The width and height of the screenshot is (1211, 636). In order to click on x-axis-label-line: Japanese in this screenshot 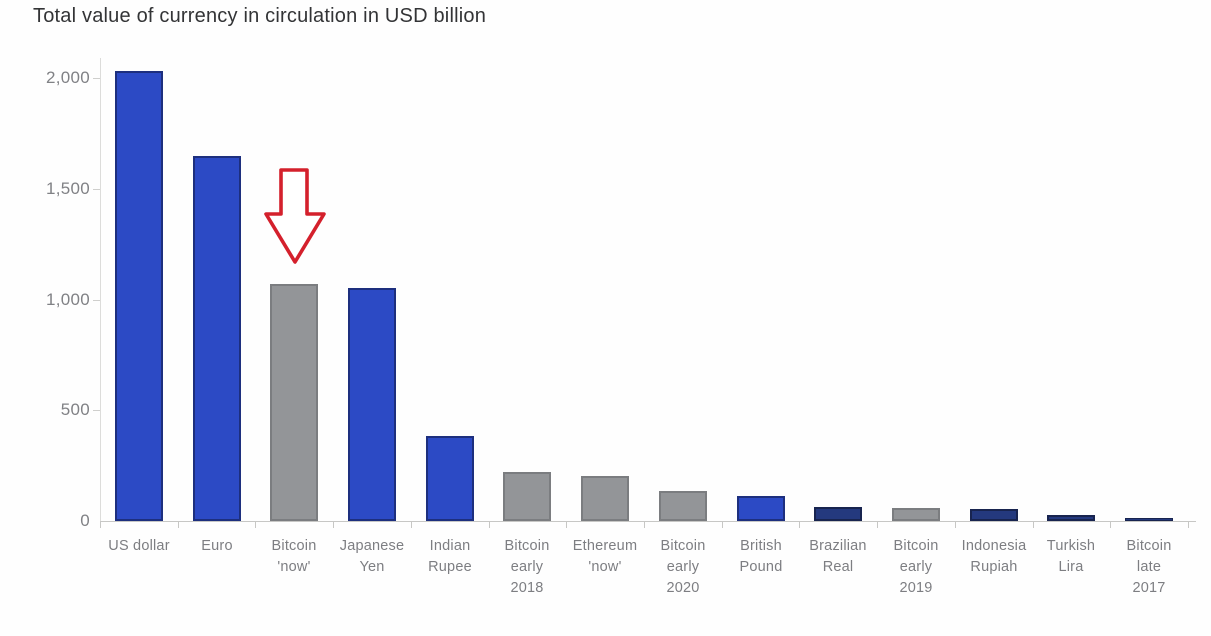, I will do `click(372, 546)`.